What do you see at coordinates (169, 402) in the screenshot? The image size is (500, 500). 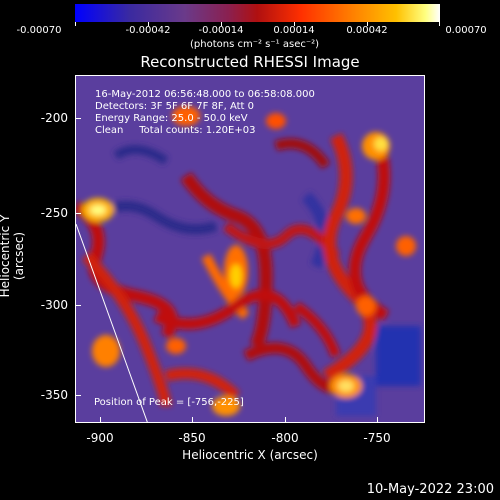 I see `peak-position-label: Position of Peak = [-756,-225]` at bounding box center [169, 402].